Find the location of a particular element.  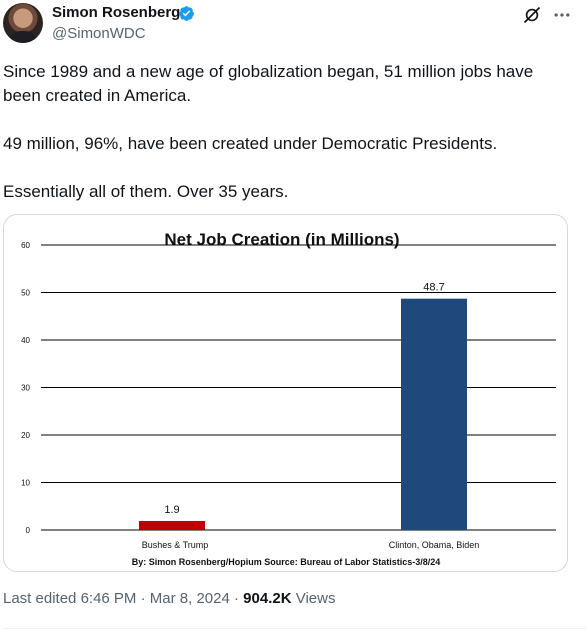

chart-title: Net Job Creation (in Millions) is located at coordinates (281, 239).